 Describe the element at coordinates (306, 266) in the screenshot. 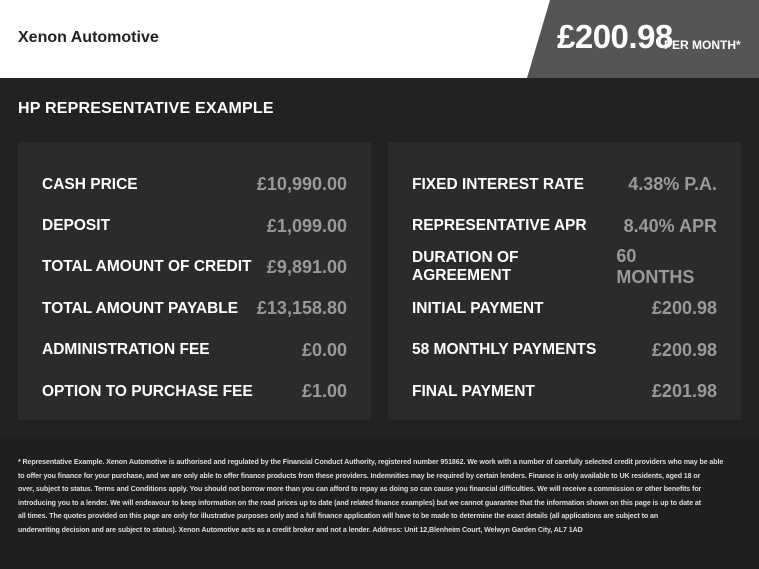

I see `row-value: £9,891.00` at that location.